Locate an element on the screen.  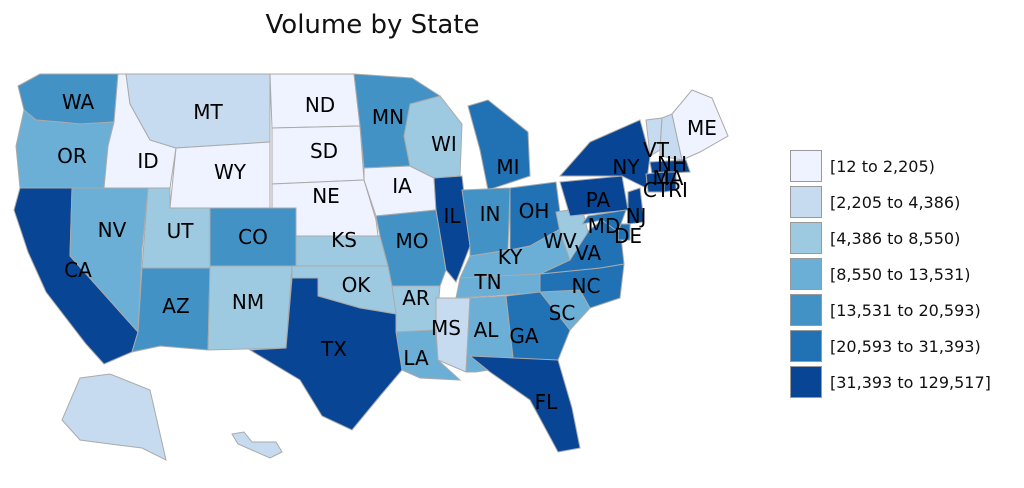
state-label-ky: KY is located at coordinates (510, 257).